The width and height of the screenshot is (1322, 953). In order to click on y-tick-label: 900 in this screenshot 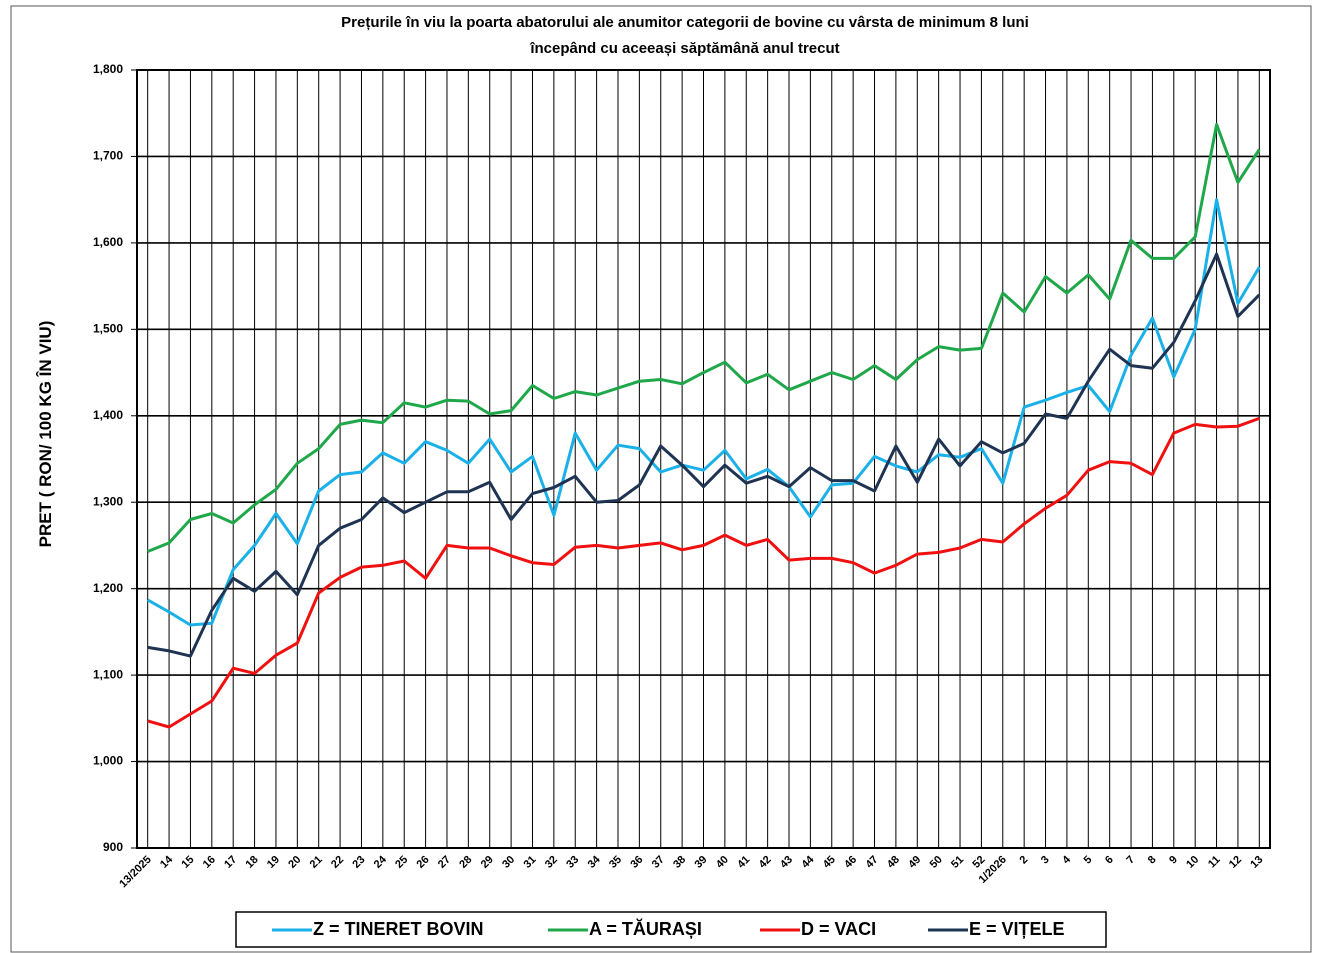, I will do `click(113, 847)`.